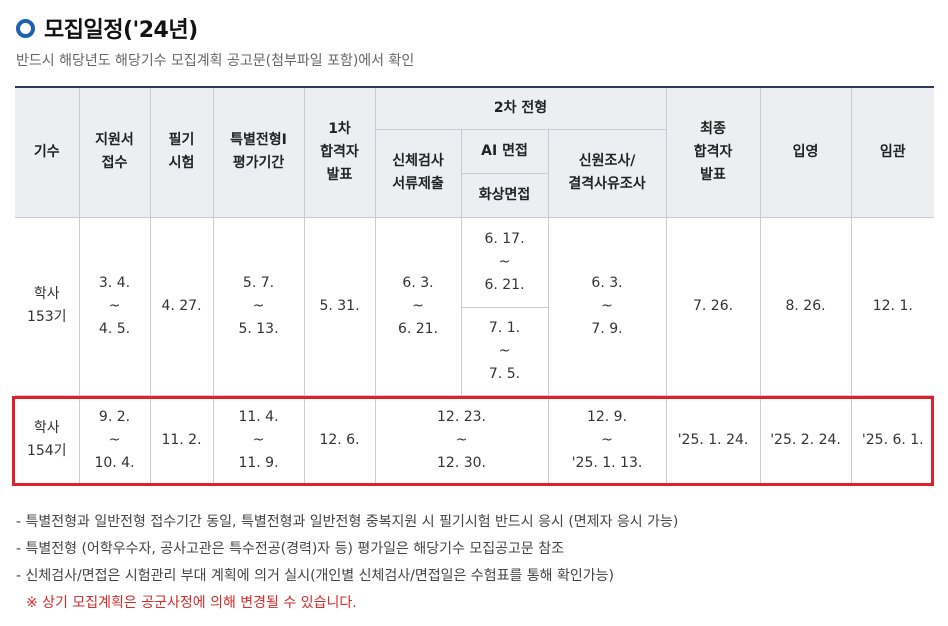 The image size is (948, 626). I want to click on cell-gisu: 학사 154기, so click(47, 440).